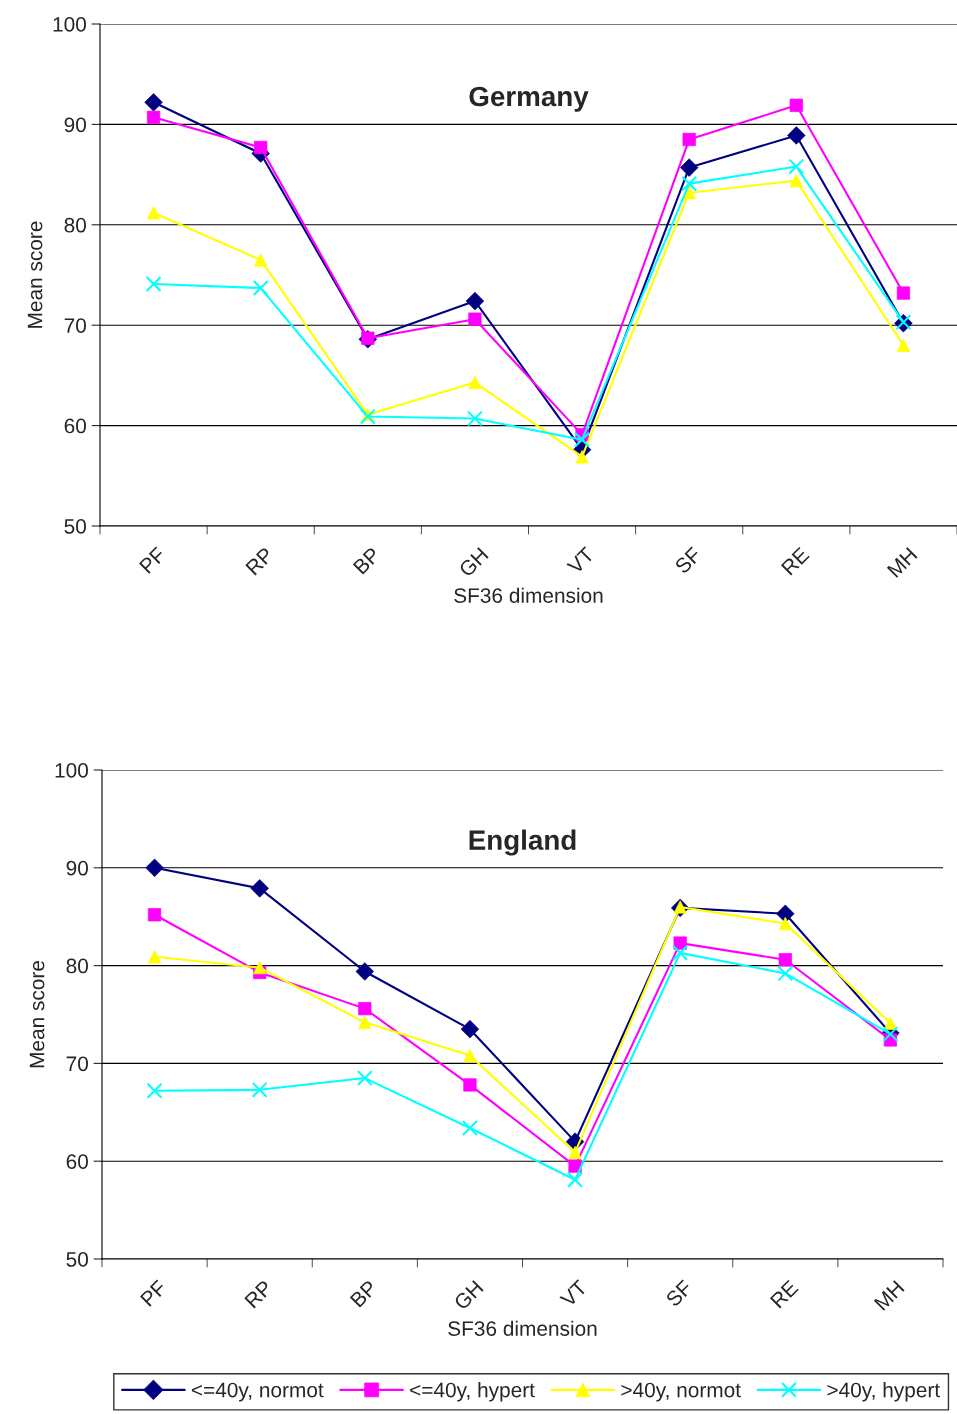 The height and width of the screenshot is (1414, 957). What do you see at coordinates (257, 1392) in the screenshot?
I see `legend-label: <=40y, normot` at bounding box center [257, 1392].